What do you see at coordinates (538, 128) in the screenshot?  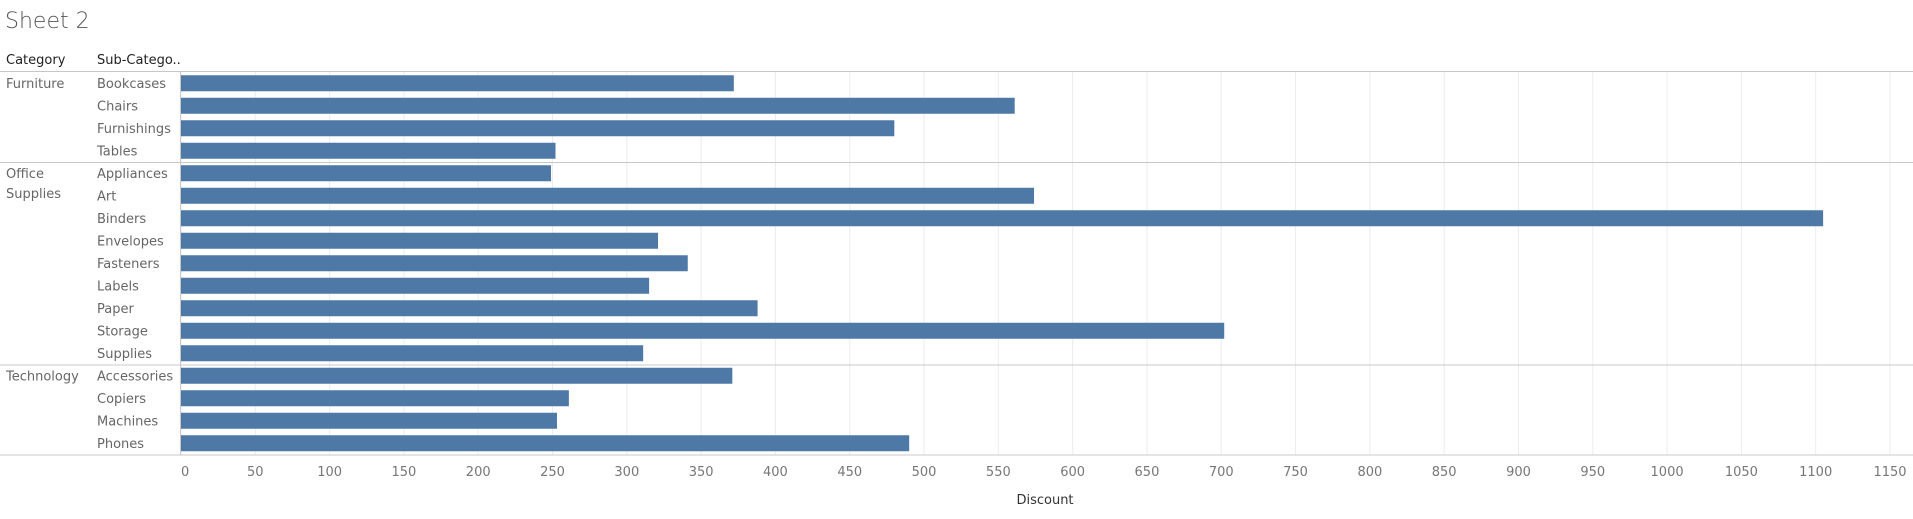 I see `bar-furnishings` at bounding box center [538, 128].